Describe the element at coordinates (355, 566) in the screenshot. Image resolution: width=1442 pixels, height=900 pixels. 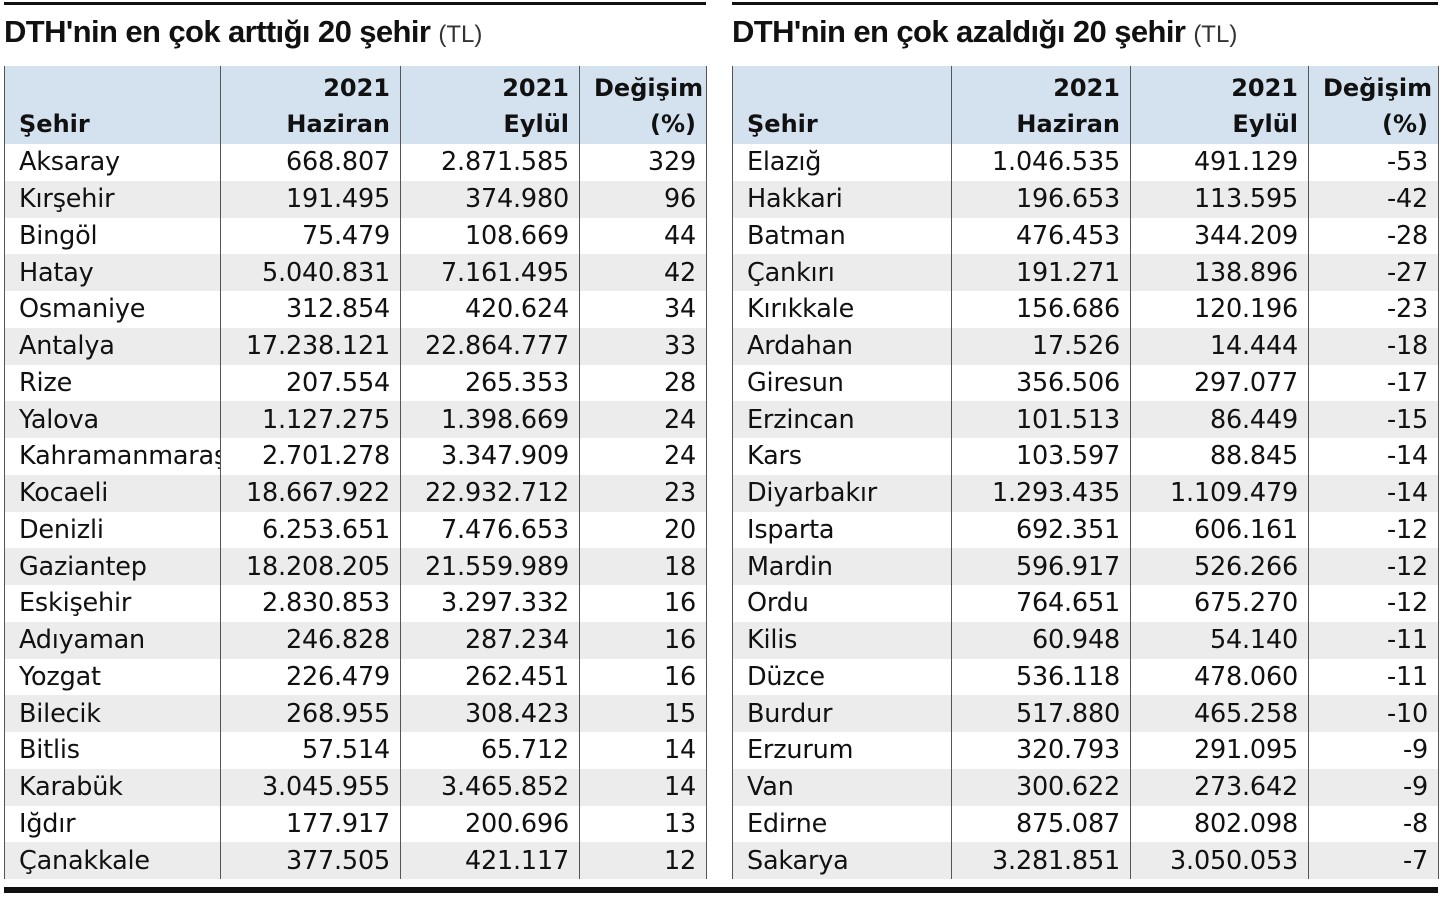
I see `table-row: Gaziantep 18.208.205 21.559.989 18` at that location.